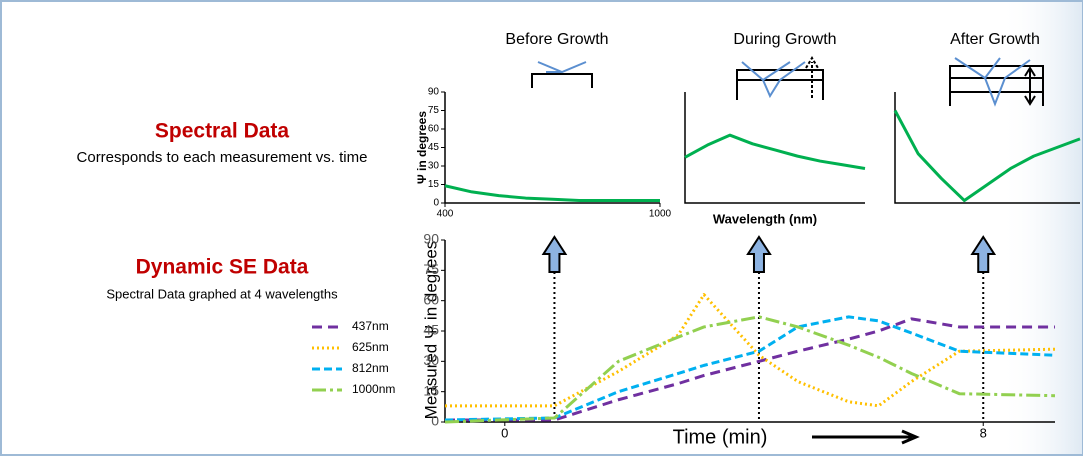 This screenshot has width=1083, height=456. What do you see at coordinates (222, 157) in the screenshot?
I see `text: Corresponds to each measurement vs. time` at bounding box center [222, 157].